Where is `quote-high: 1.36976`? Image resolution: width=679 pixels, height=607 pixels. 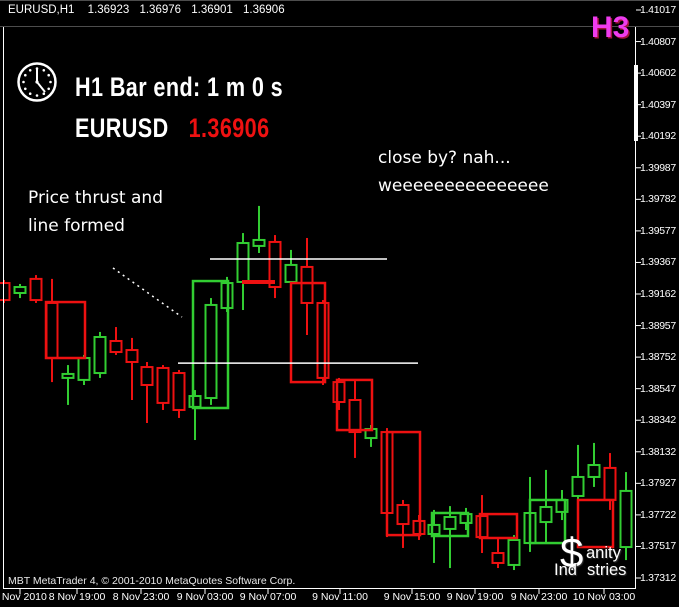
quote-high: 1.36976 is located at coordinates (160, 10).